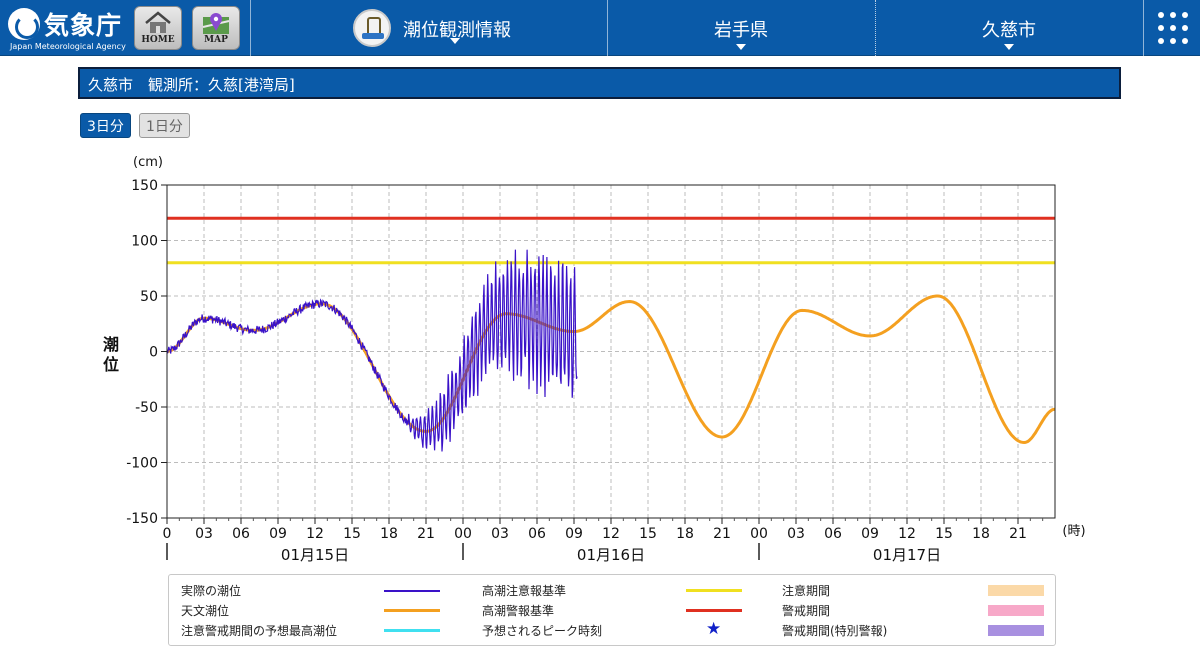 The image size is (1200, 667). I want to click on y-unit-label: (cm), so click(148, 162).